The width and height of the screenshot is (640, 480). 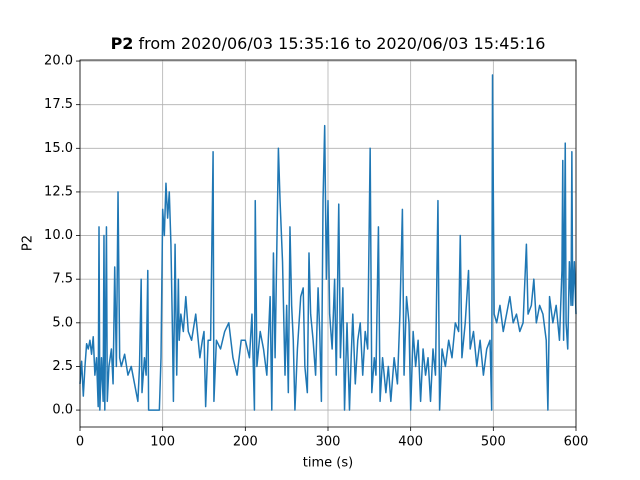 What do you see at coordinates (58, 61) in the screenshot?
I see `y-tick-label: 20.0` at bounding box center [58, 61].